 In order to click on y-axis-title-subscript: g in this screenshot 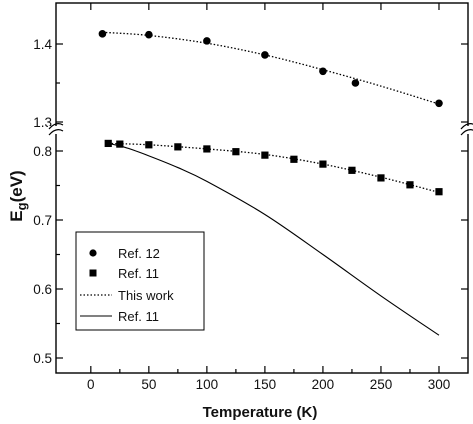, I will do `click(21, 206)`.